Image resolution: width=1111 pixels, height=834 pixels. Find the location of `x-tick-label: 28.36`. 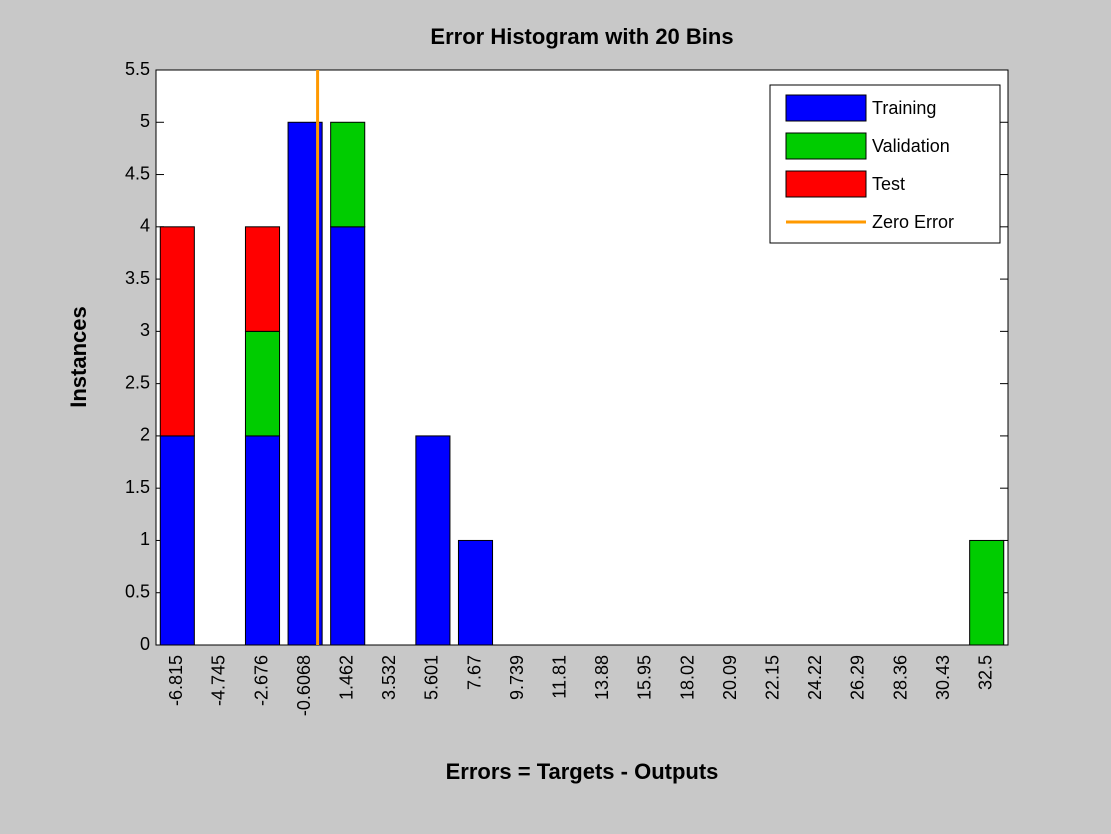

x-tick-label: 28.36 is located at coordinates (900, 677).